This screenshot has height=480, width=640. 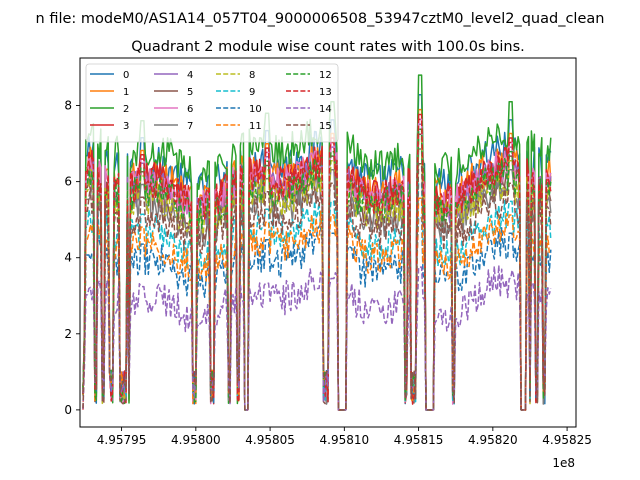 What do you see at coordinates (270, 440) in the screenshot?
I see `x-tick-label: 4.95805` at bounding box center [270, 440].